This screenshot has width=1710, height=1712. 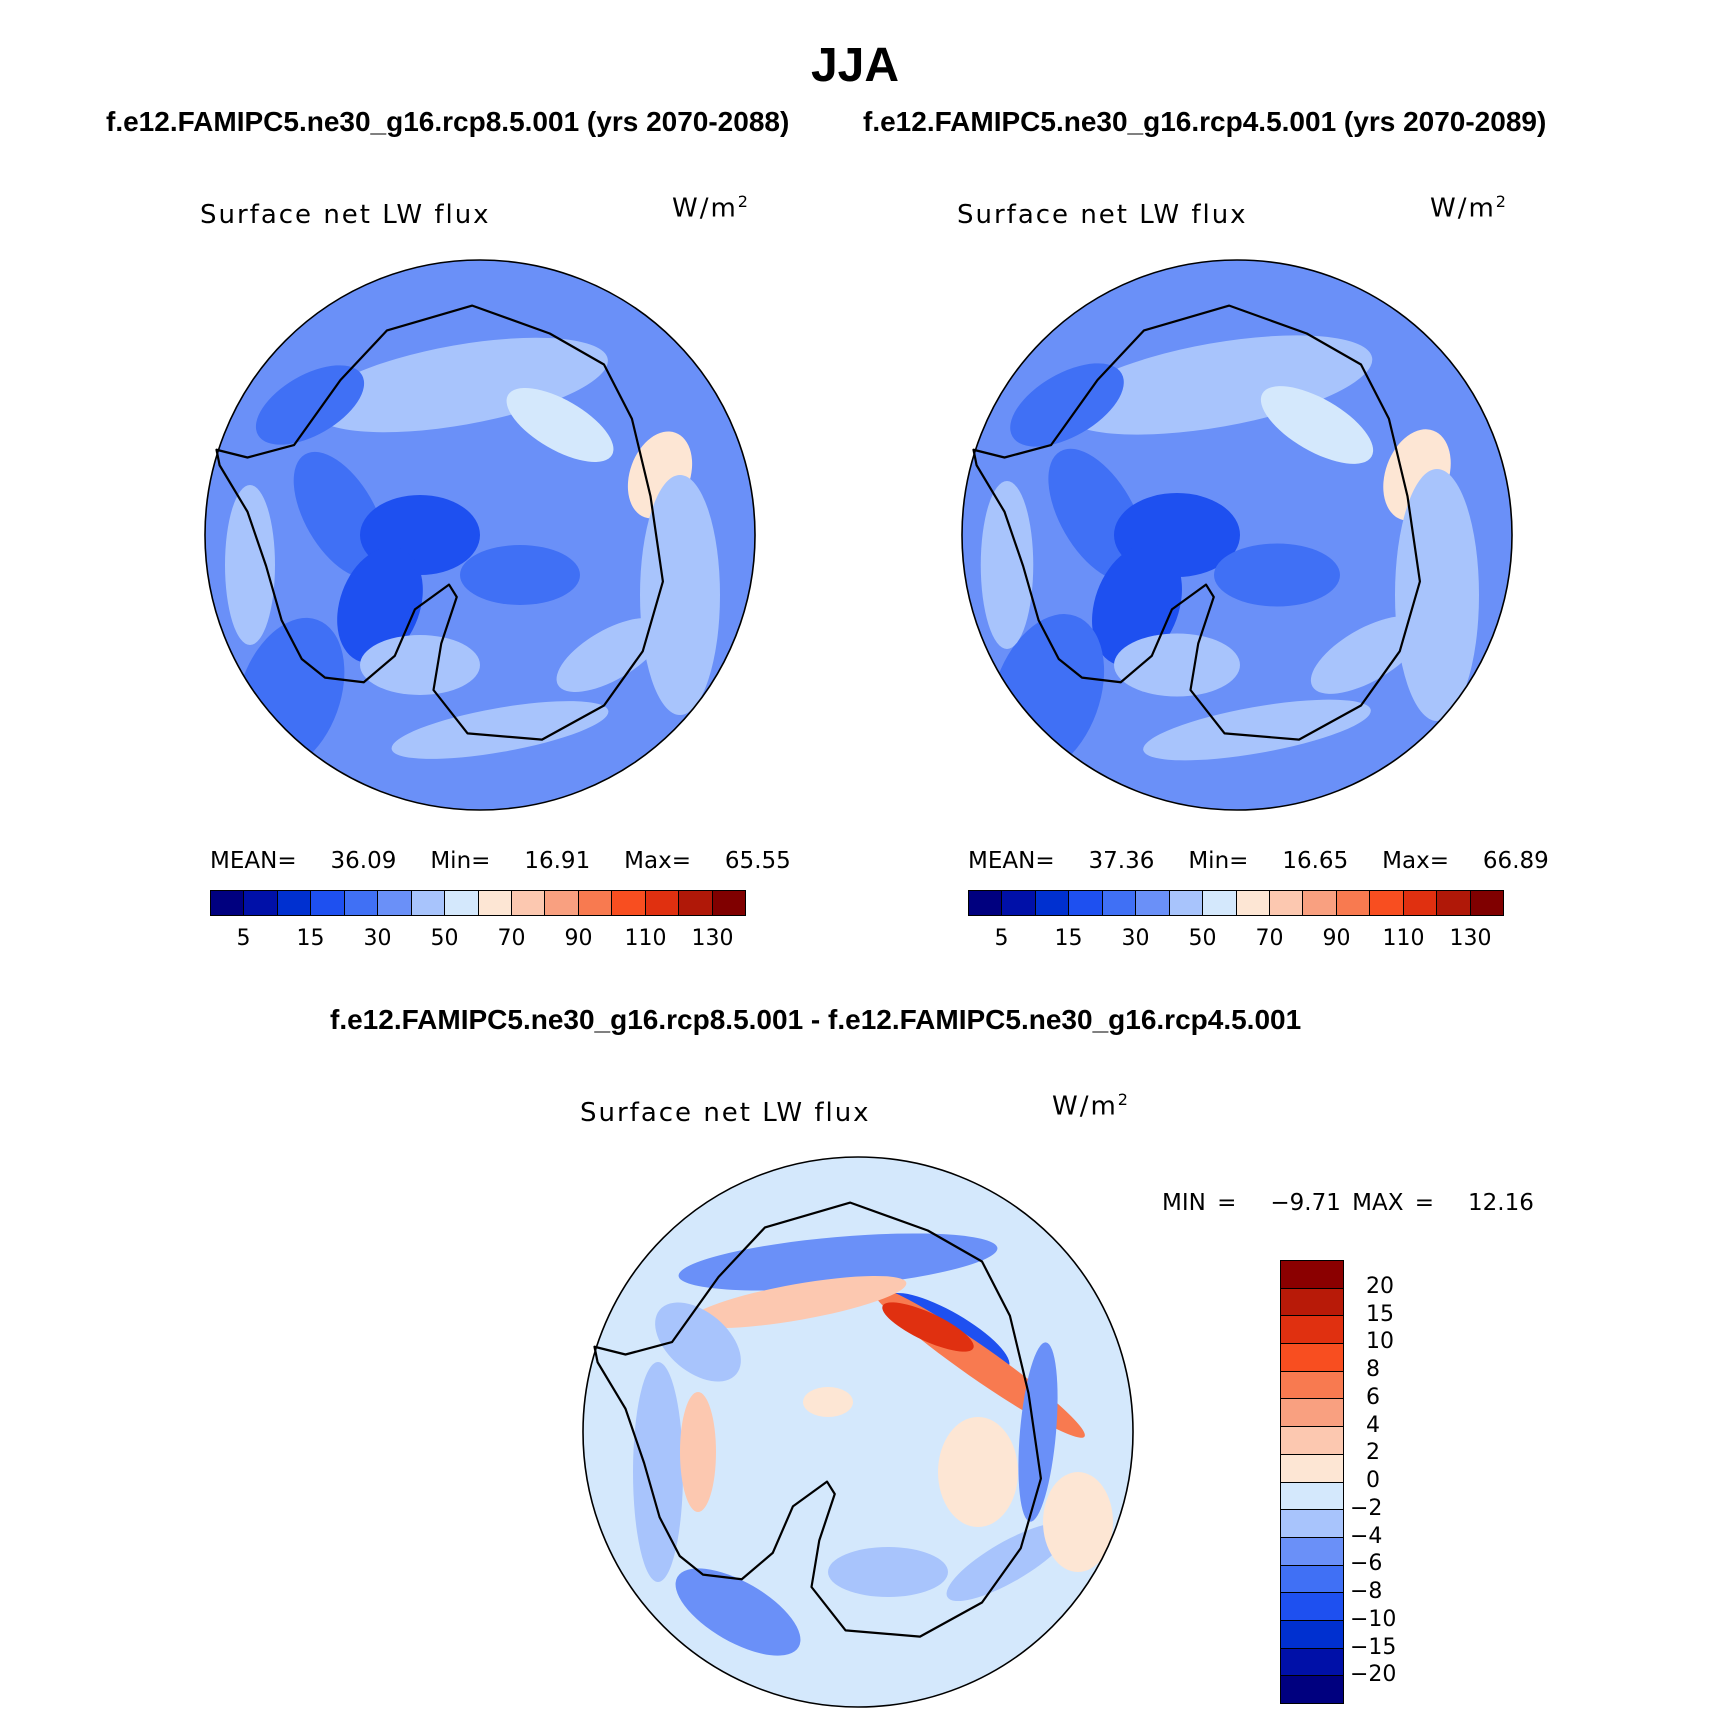 What do you see at coordinates (1269, 938) in the screenshot?
I see `panel2-colorbar-tick-label: 70` at bounding box center [1269, 938].